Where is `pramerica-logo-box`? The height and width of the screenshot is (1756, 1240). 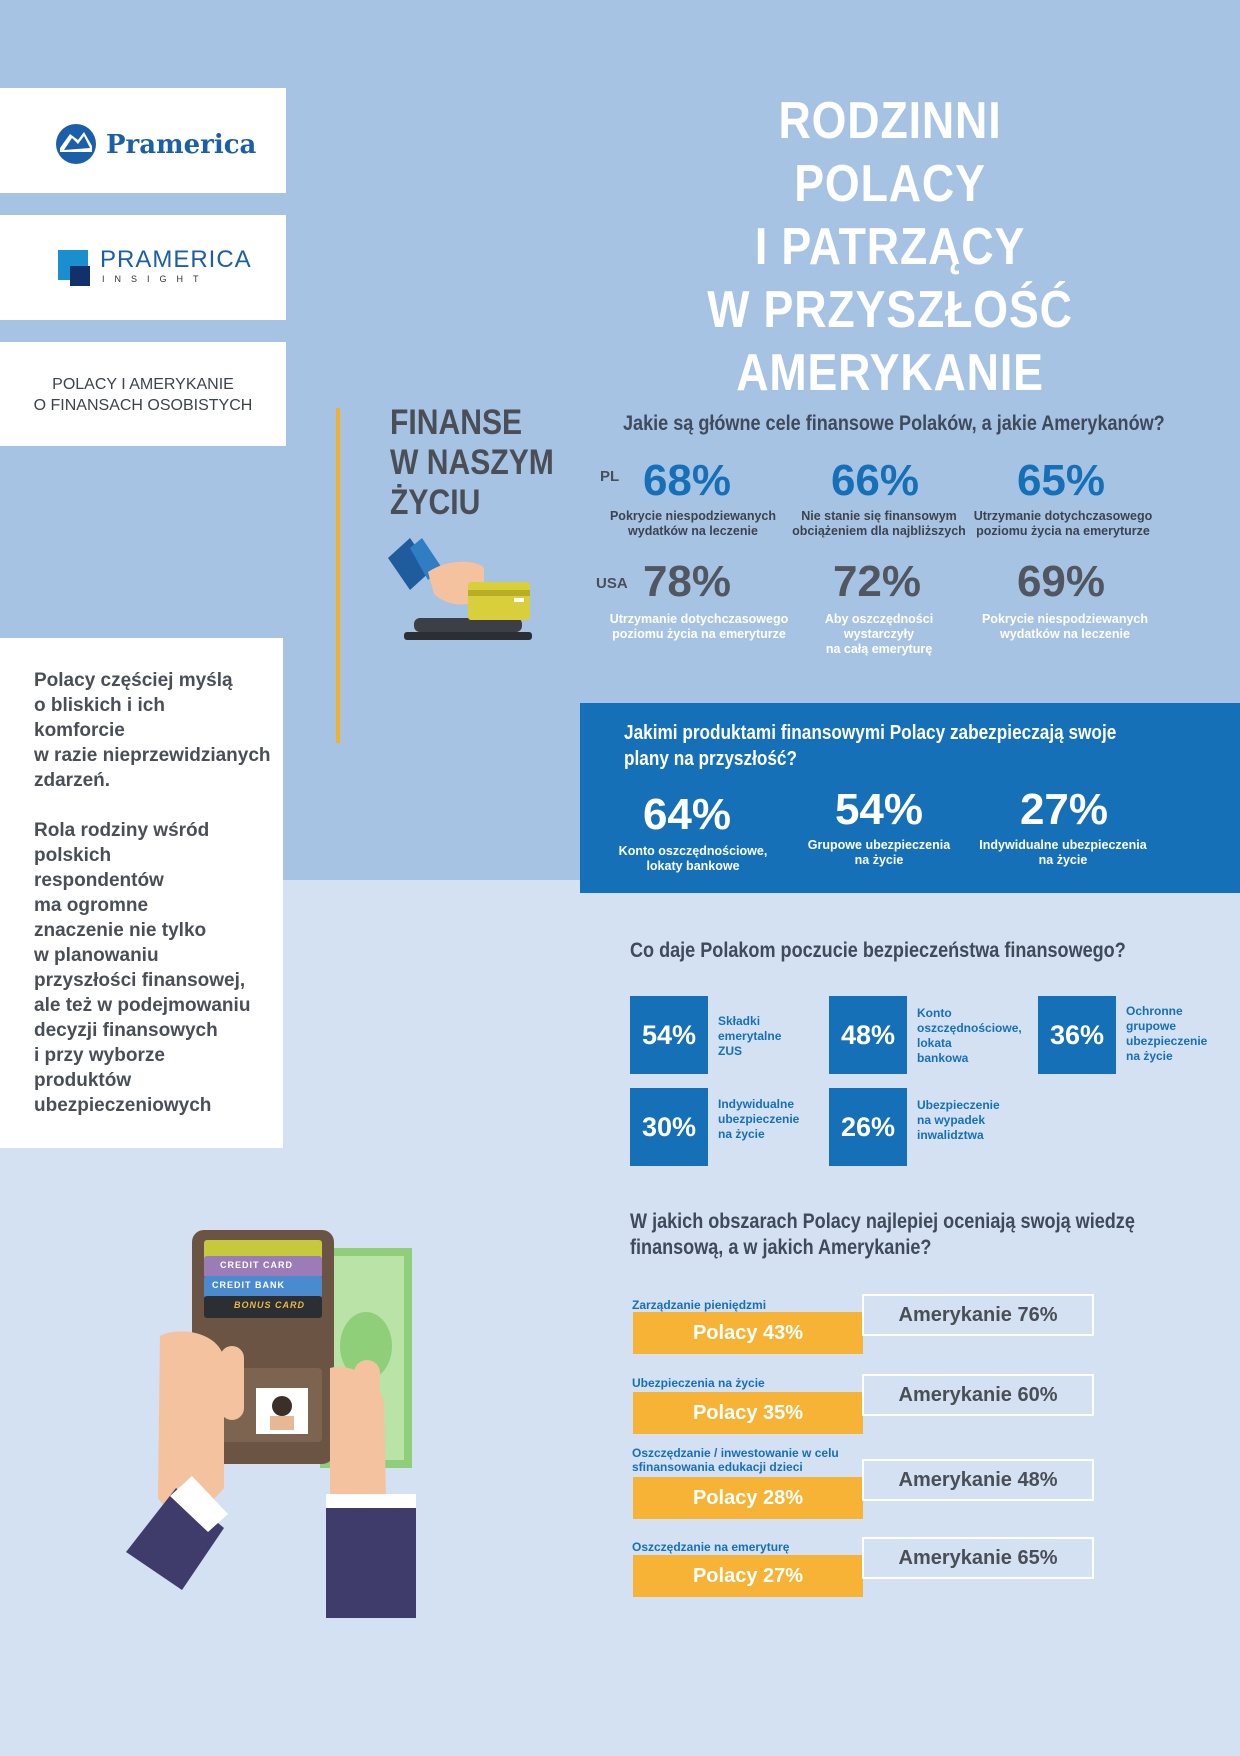 pramerica-logo-box is located at coordinates (143, 140).